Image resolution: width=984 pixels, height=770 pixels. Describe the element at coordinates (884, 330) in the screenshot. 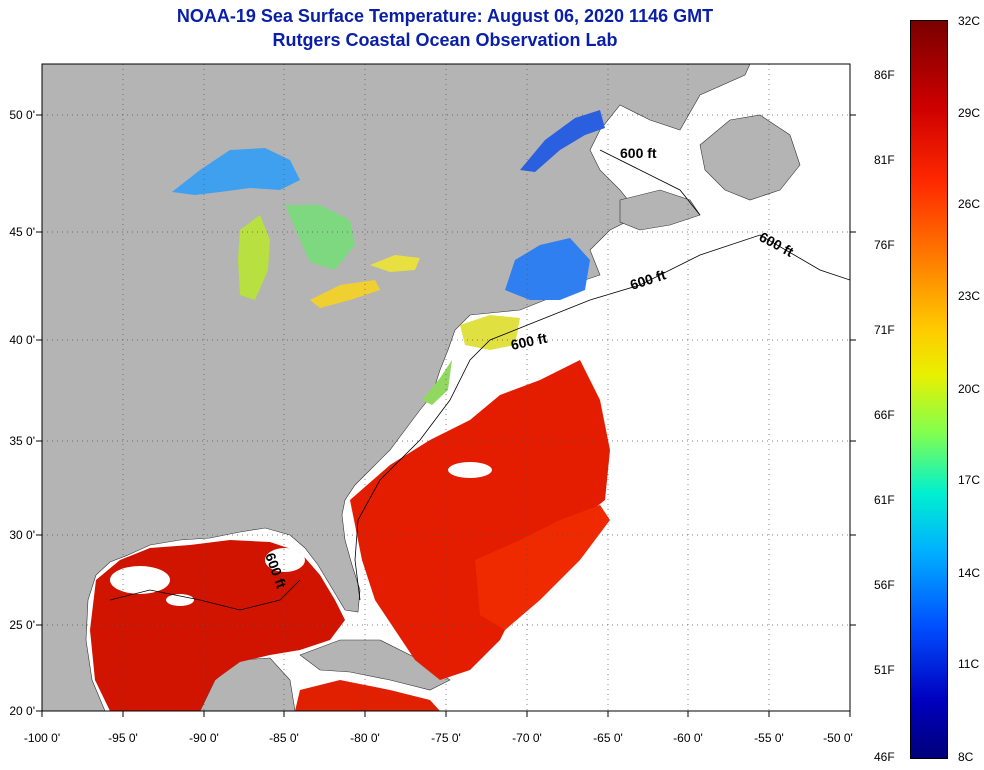

I see `colorbar-f-label: 71F` at that location.